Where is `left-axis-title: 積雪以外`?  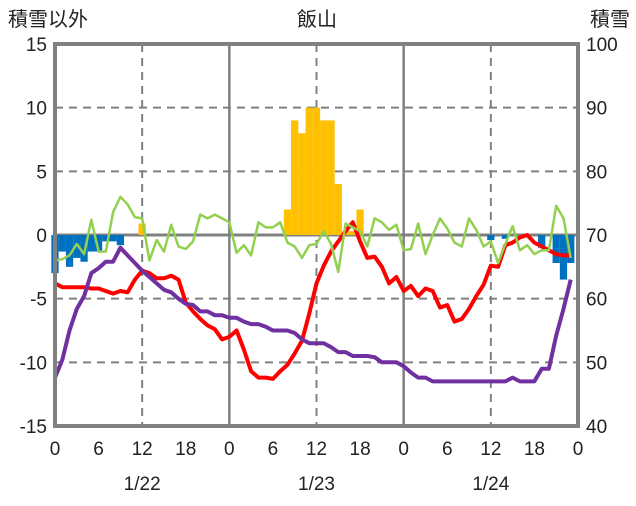
left-axis-title: 積雪以外 is located at coordinates (48, 19).